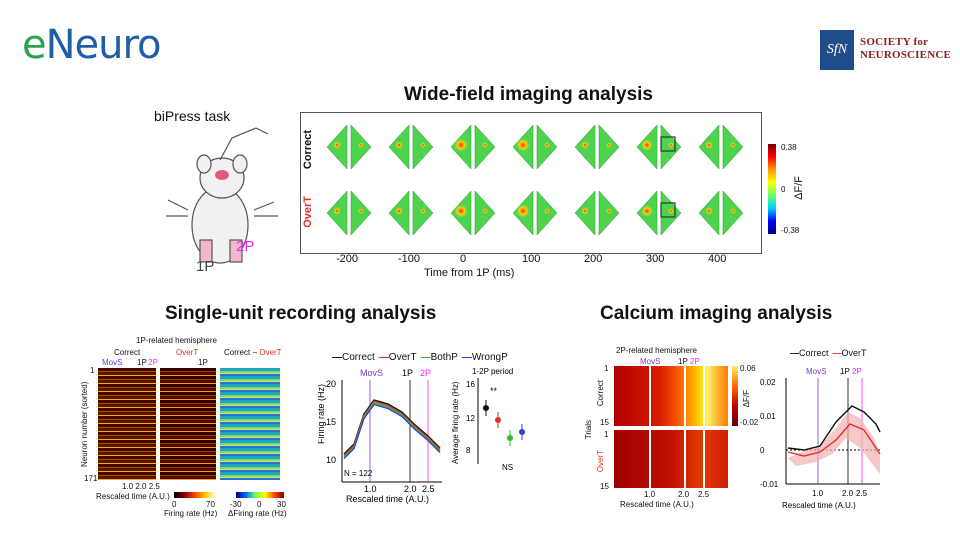 This screenshot has height=540, width=960. I want to click on su-2p: 2P, so click(153, 362).